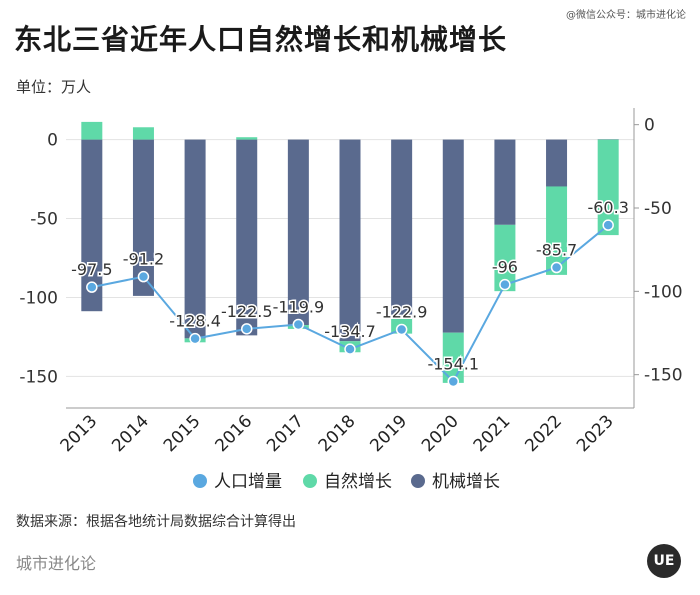 The width and height of the screenshot is (700, 595). What do you see at coordinates (38, 298) in the screenshot?
I see `left-tick-label: -100` at bounding box center [38, 298].